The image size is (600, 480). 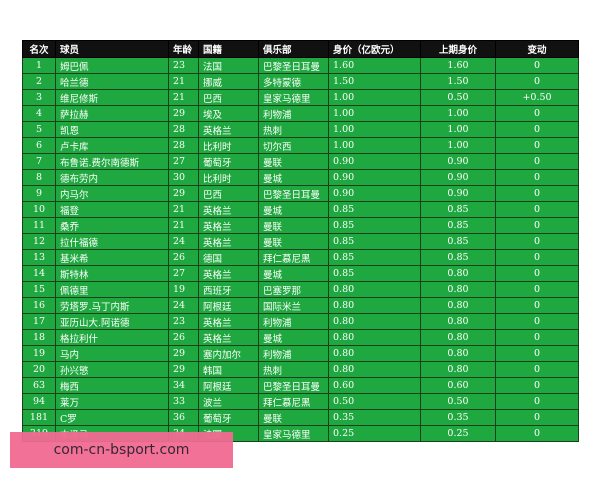 I want to click on table-cell: 13, so click(x=39, y=257).